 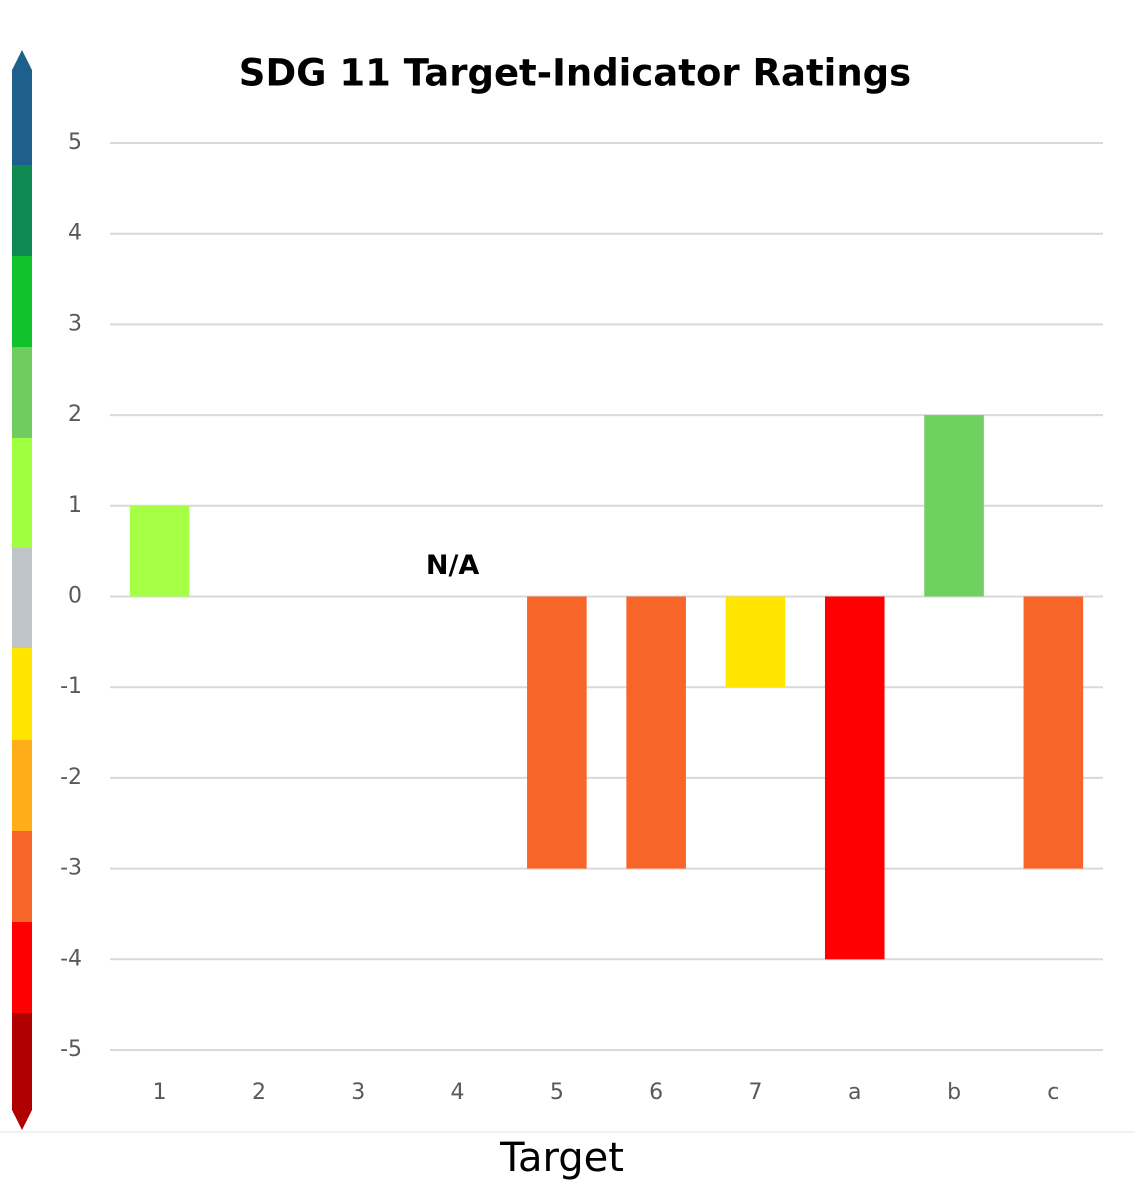 What do you see at coordinates (71, 868) in the screenshot?
I see `y-tick-label: -3` at bounding box center [71, 868].